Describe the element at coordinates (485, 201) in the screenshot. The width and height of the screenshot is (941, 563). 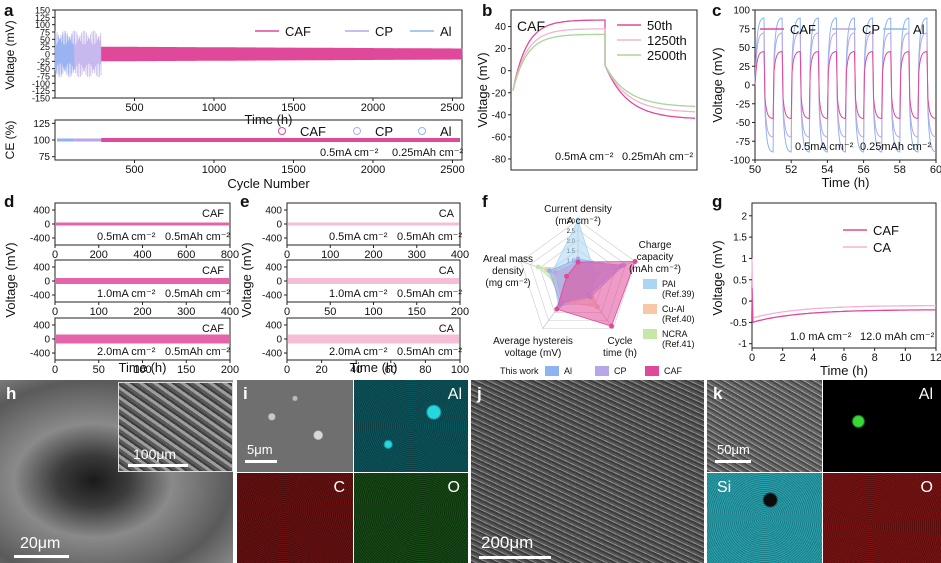
I see `panel-letter-f: f` at that location.